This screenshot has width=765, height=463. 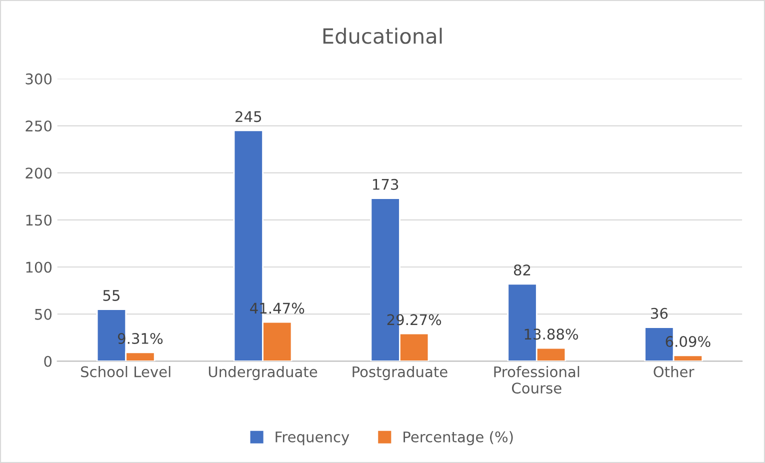 I want to click on x-tick-label: Undergraduate, so click(x=263, y=373).